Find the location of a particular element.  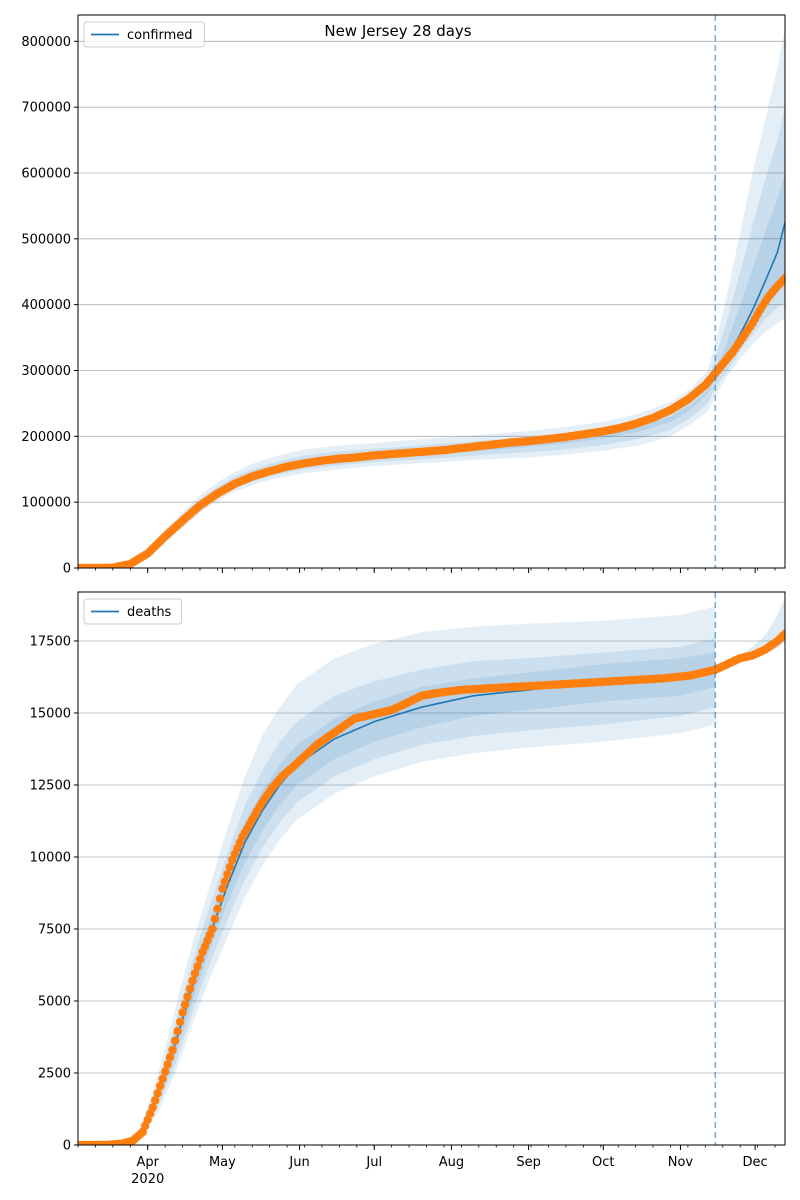

y-tick-label: 17500 is located at coordinates (50, 641).